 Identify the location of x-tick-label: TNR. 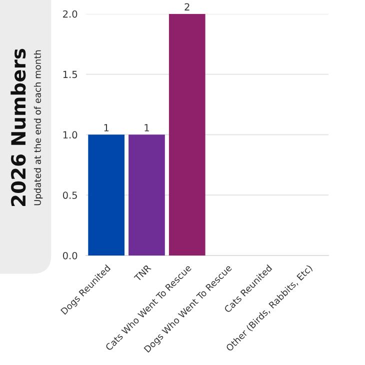
(143, 273).